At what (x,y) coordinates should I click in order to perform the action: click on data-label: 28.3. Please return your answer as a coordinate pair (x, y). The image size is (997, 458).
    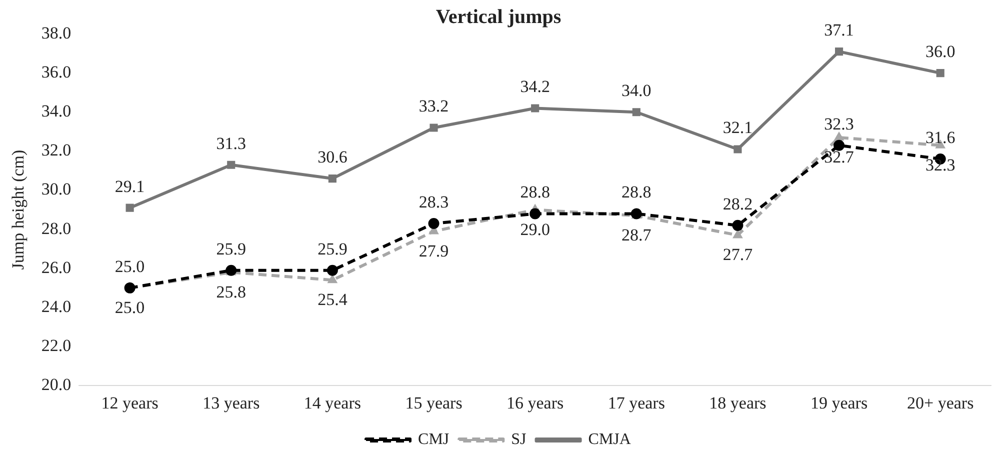
    Looking at the image, I should click on (433, 202).